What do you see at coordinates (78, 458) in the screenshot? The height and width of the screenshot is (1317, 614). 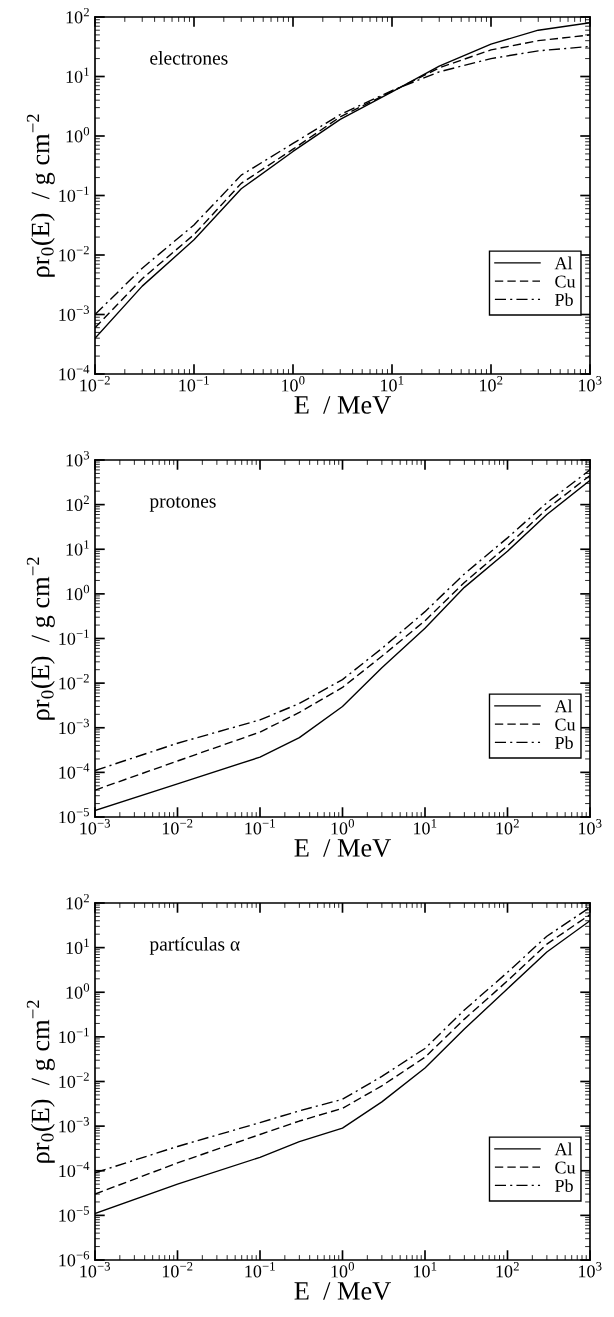 I see `y-tick-label: 10$^{3}$` at bounding box center [78, 458].